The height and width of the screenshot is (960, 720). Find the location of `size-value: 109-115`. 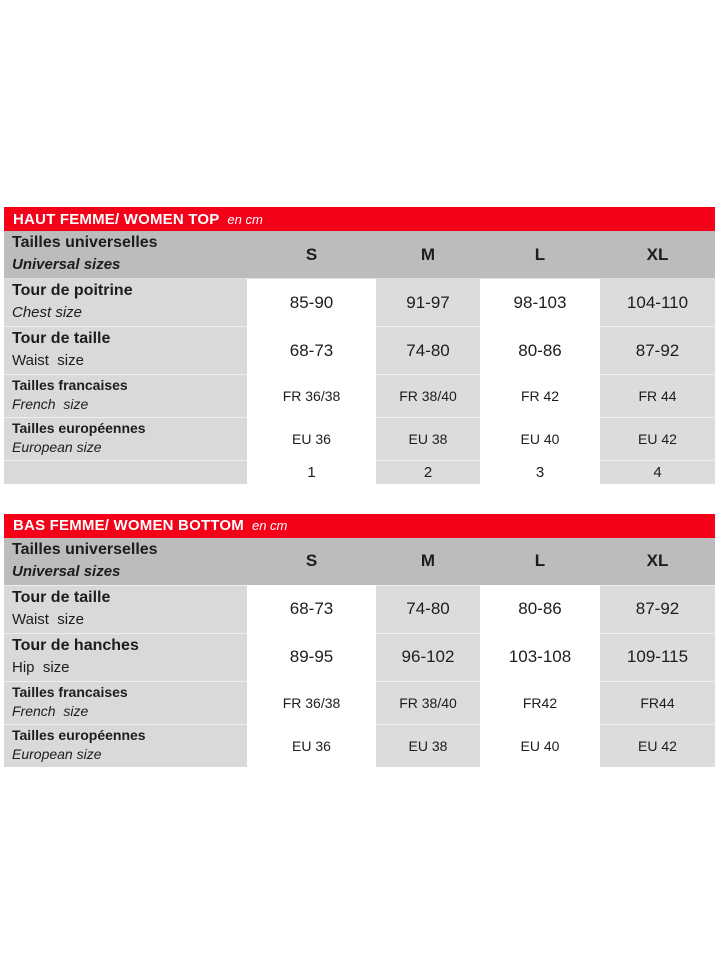

size-value: 109-115 is located at coordinates (657, 657).